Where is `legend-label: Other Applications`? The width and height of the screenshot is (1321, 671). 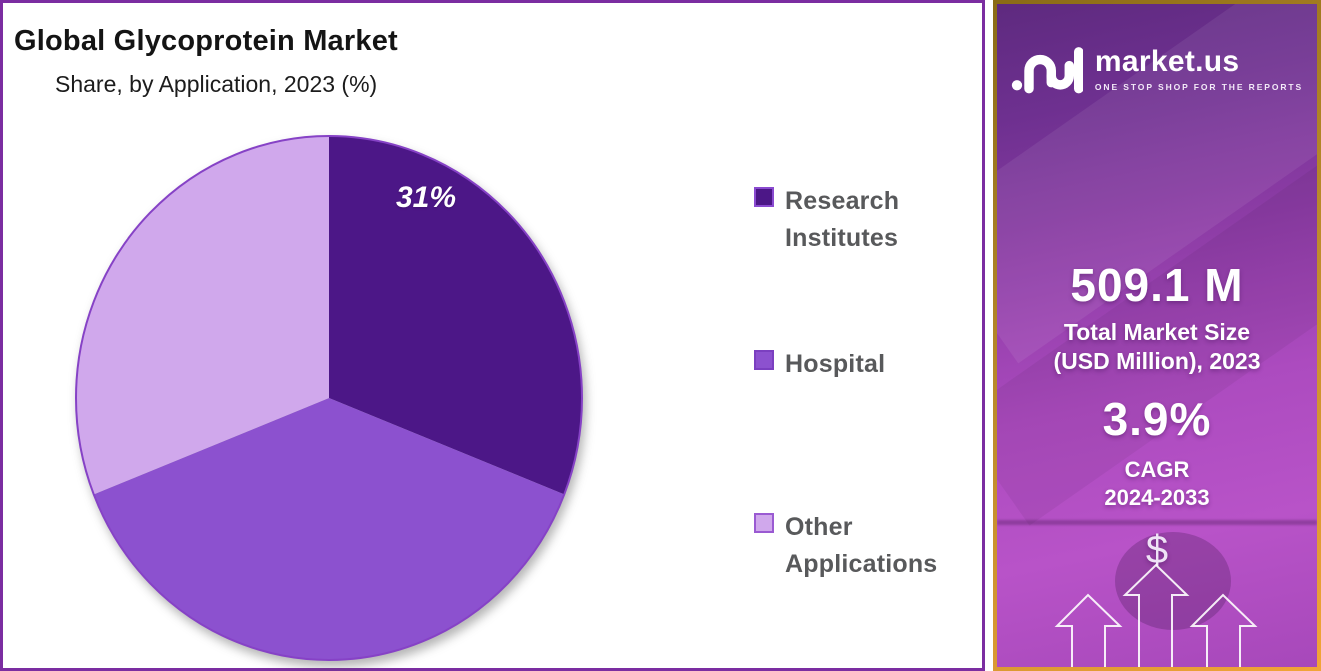
legend-label: Other Applications is located at coordinates (861, 545).